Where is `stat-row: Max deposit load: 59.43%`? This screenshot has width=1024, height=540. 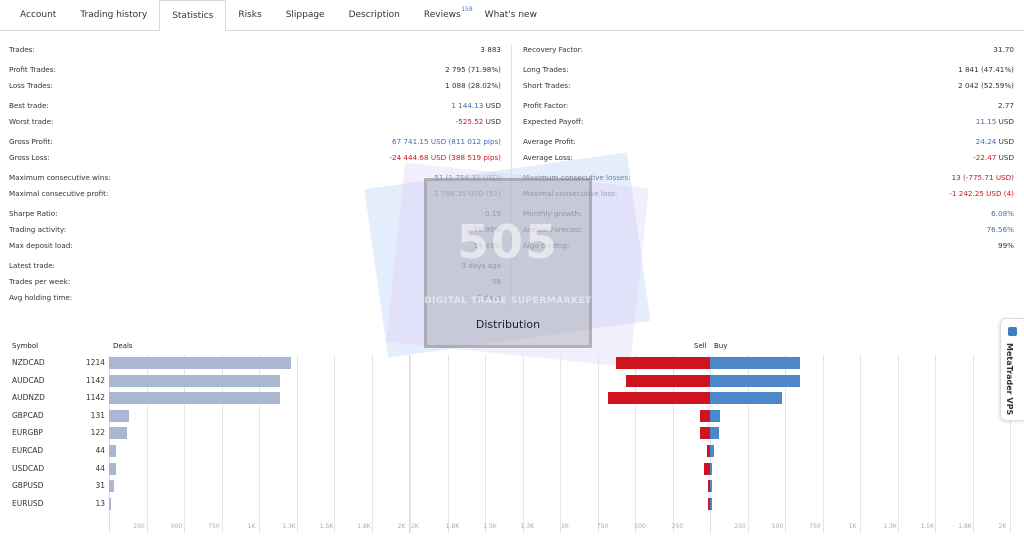
stat-row: Max deposit load: 59.43% is located at coordinates (255, 246).